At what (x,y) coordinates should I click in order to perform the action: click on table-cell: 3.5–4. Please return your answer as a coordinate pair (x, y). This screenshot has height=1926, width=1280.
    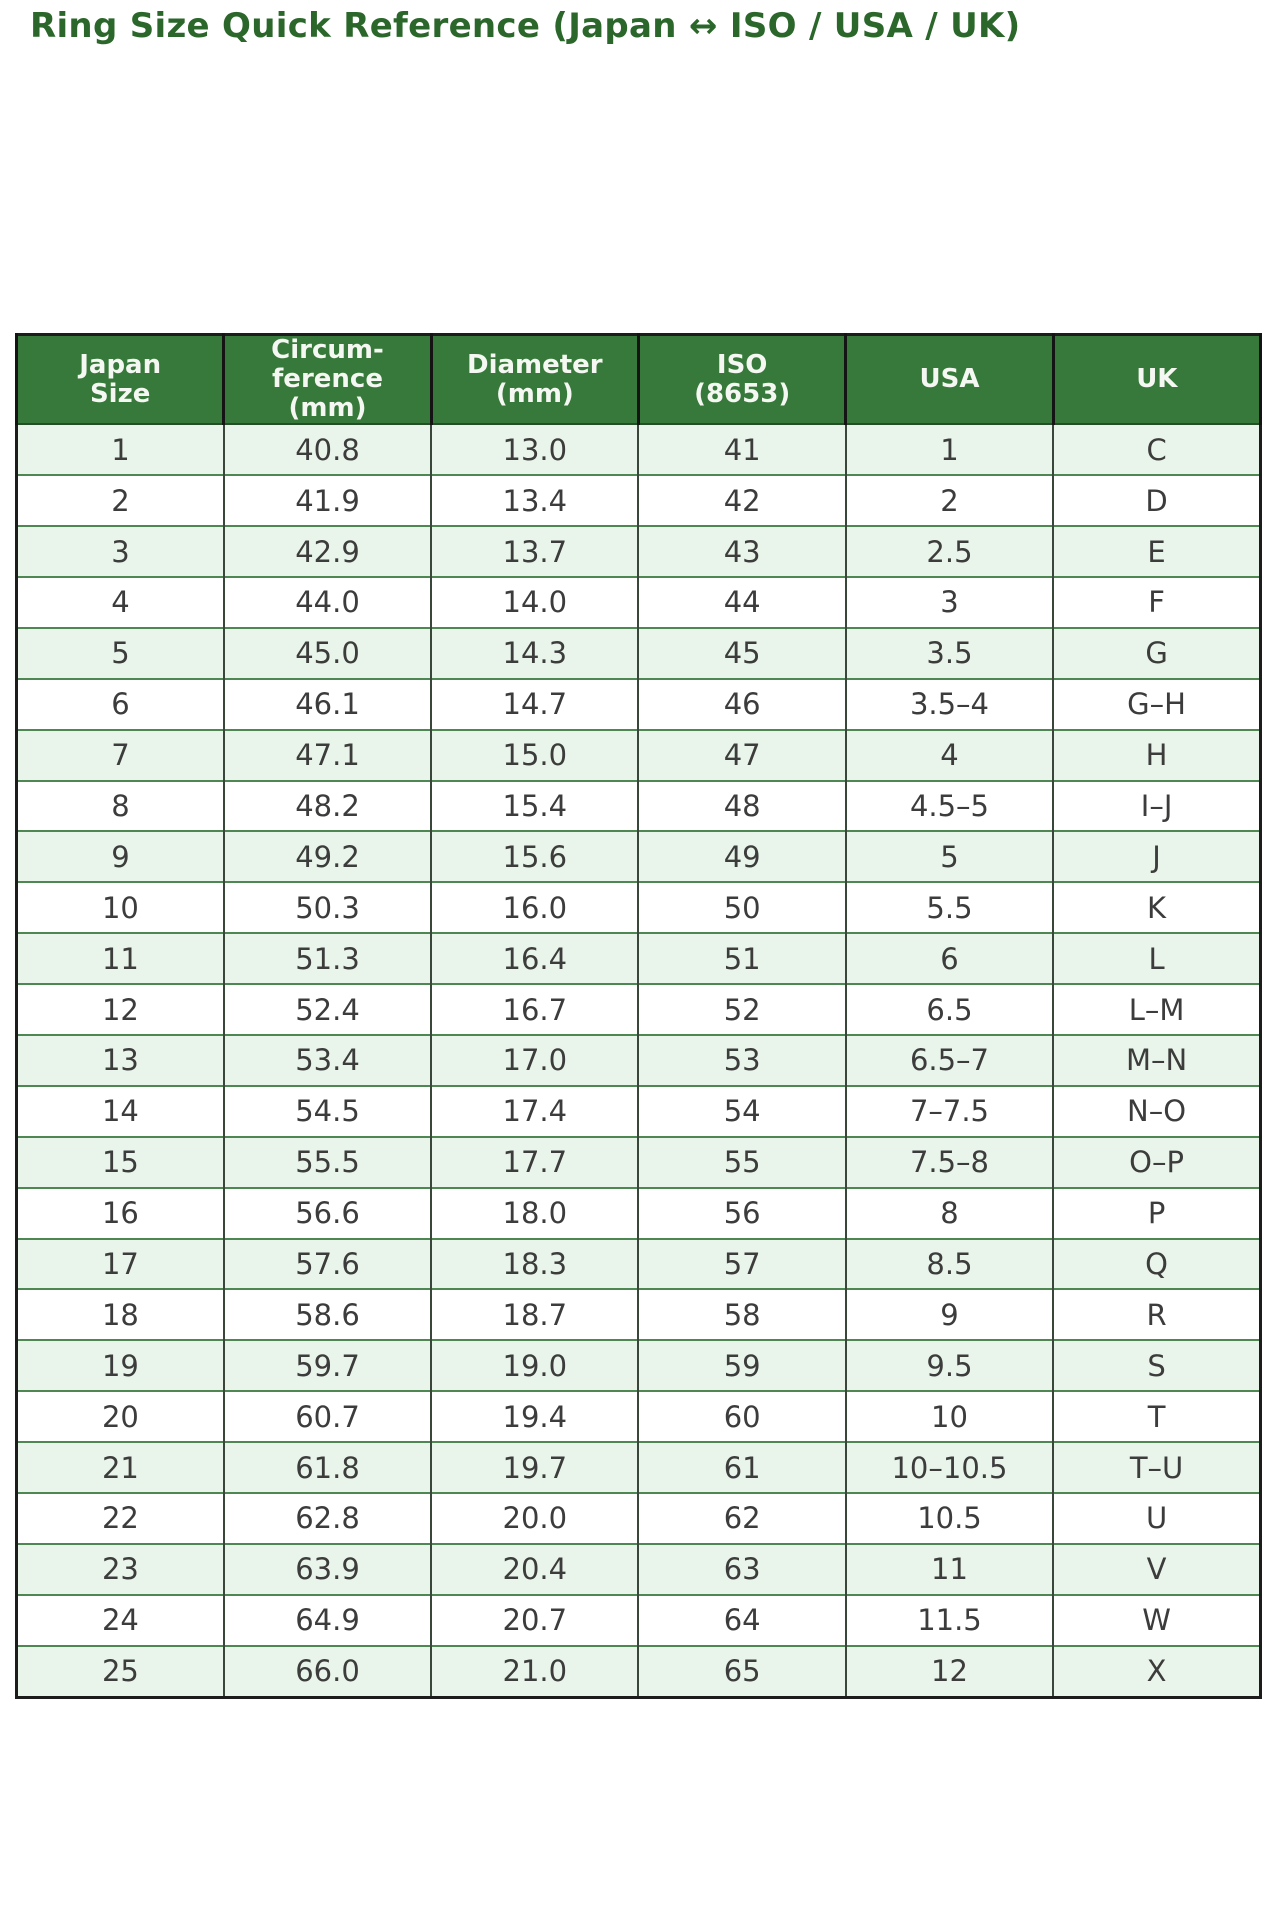
    Looking at the image, I should click on (949, 703).